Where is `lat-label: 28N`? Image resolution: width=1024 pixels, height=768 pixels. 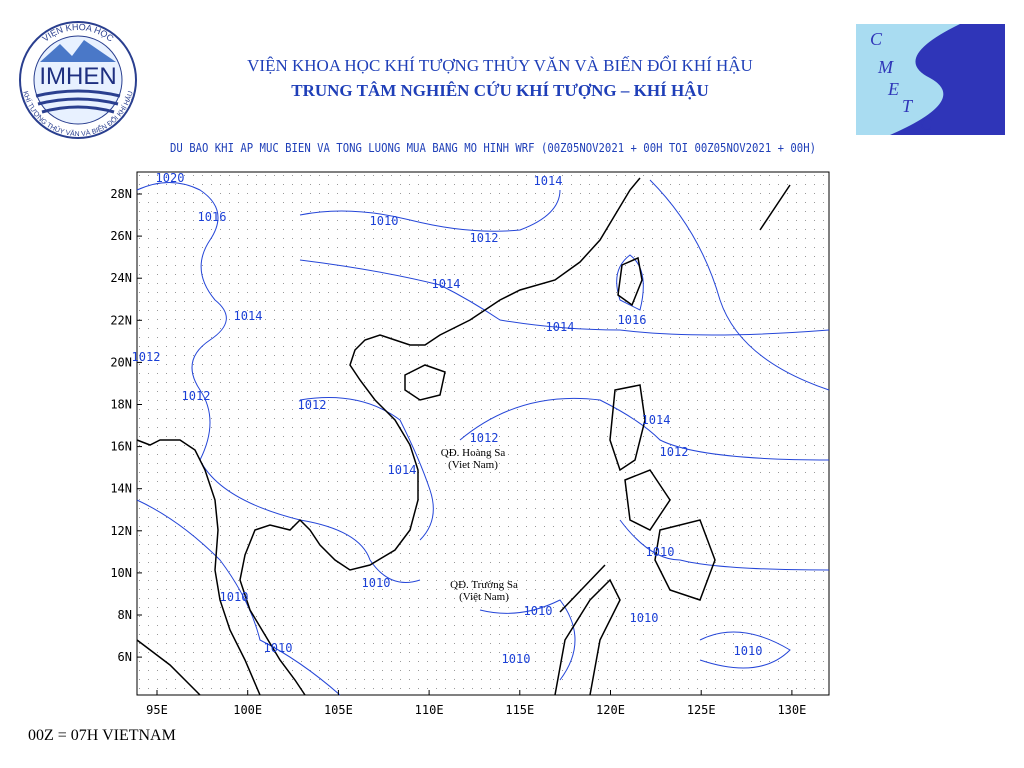 lat-label: 28N is located at coordinates (121, 194).